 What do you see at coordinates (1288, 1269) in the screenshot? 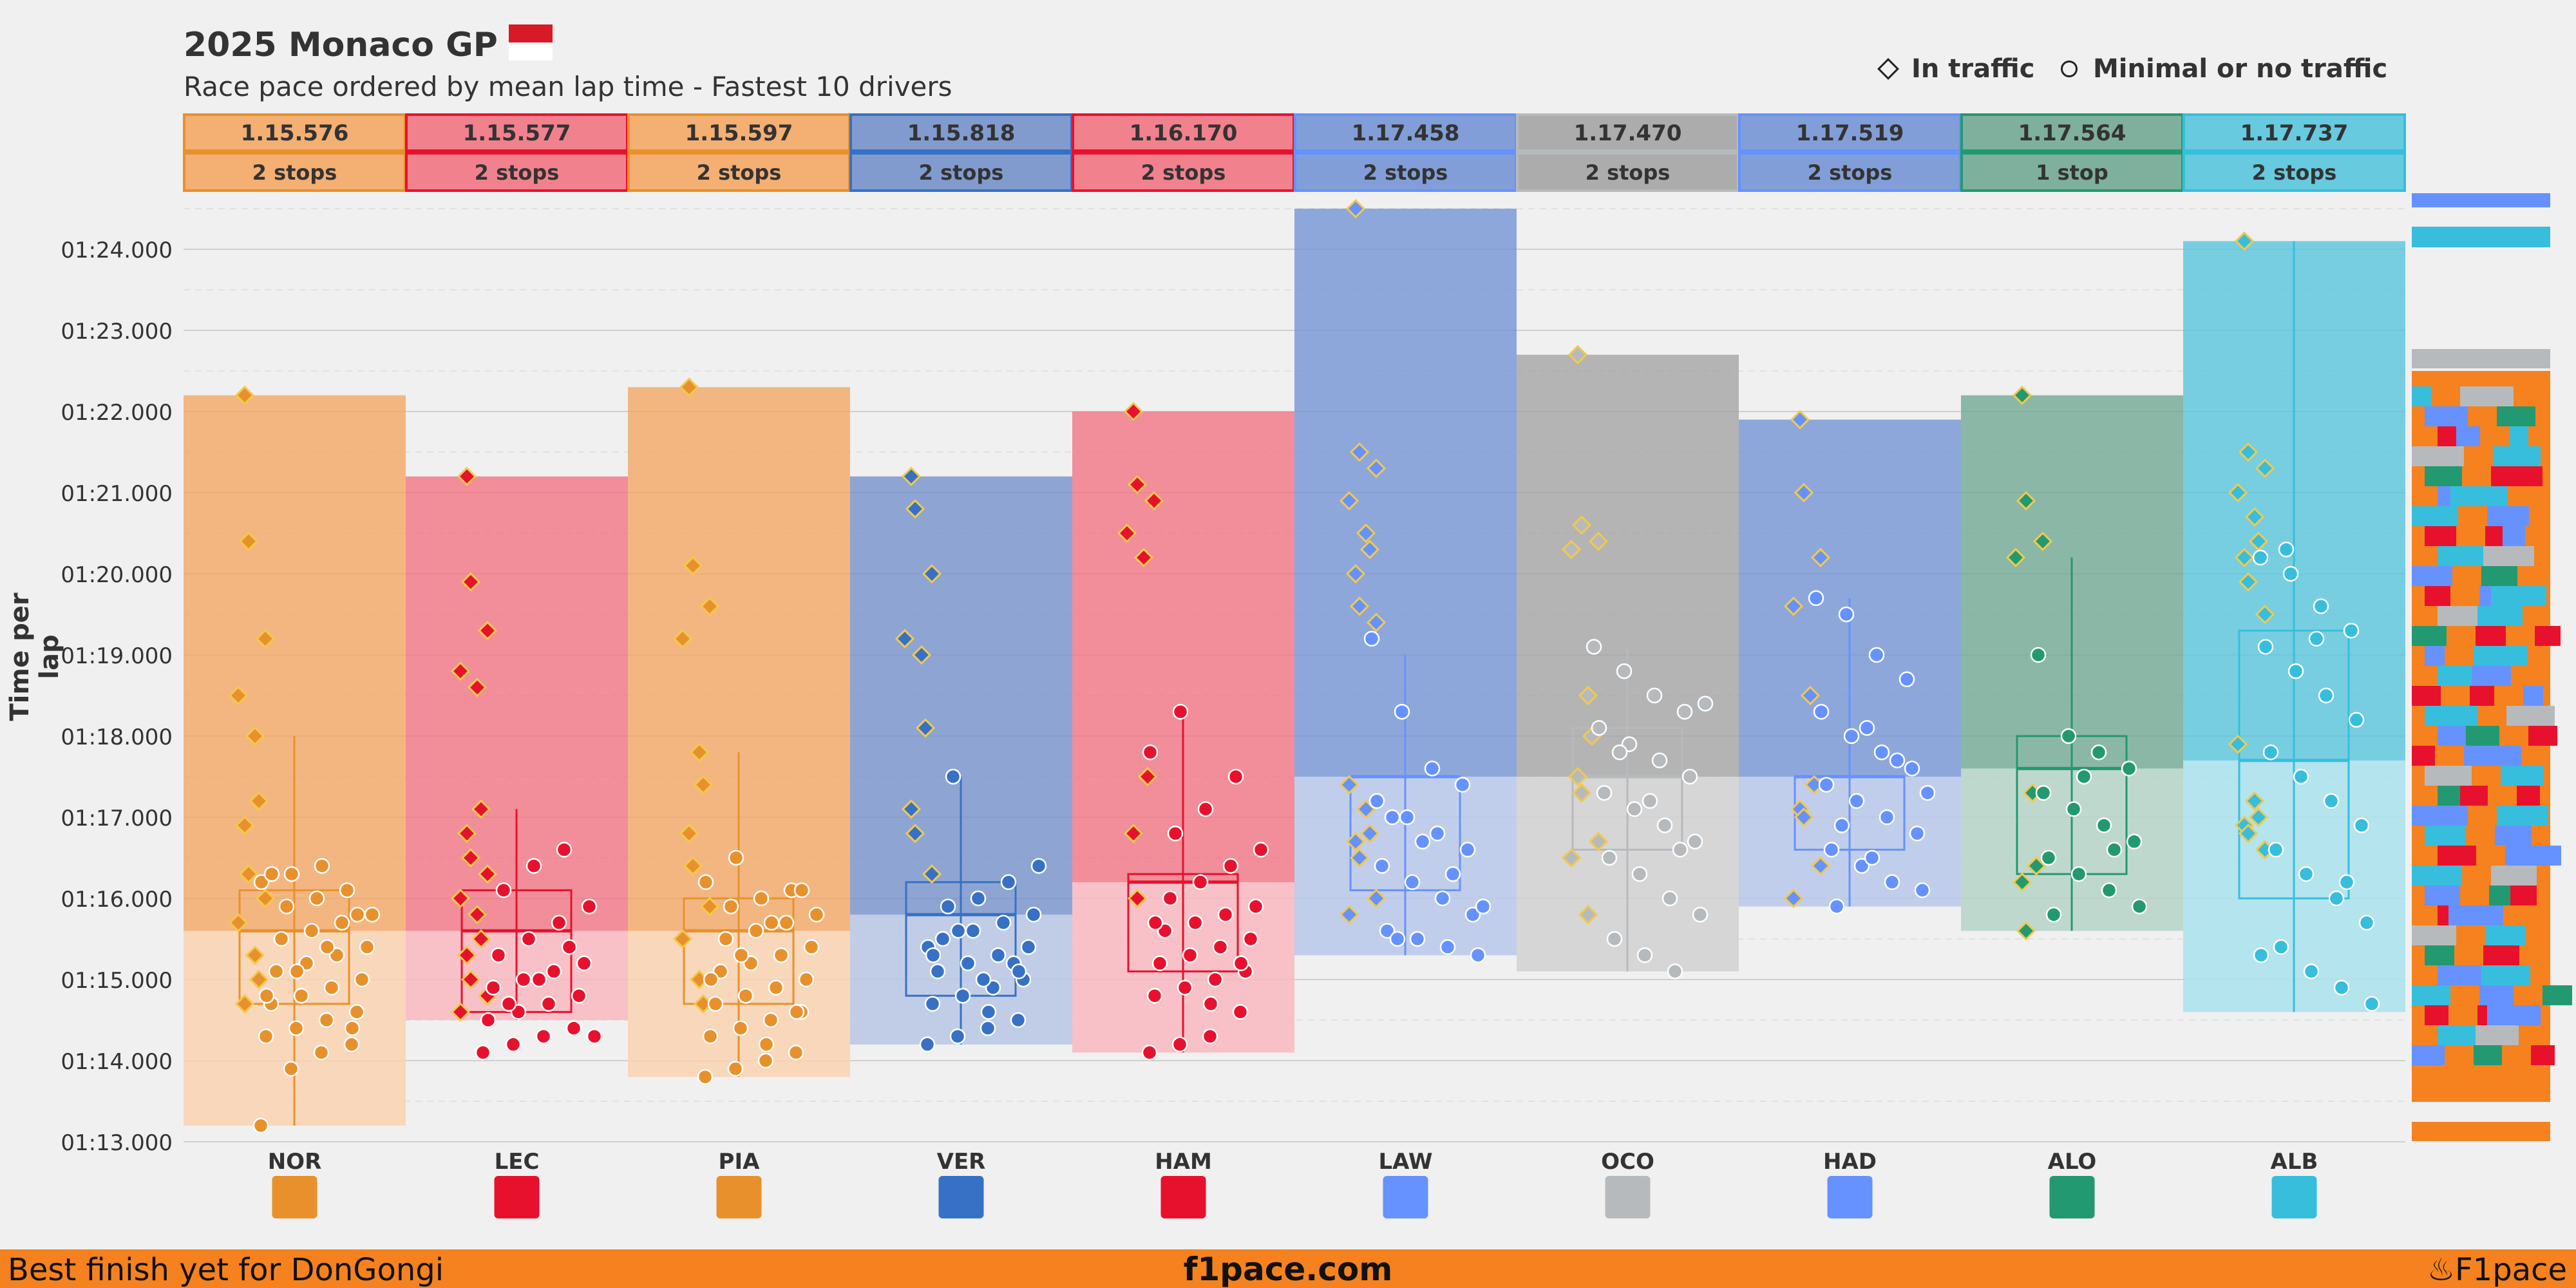
I see `footer-site: f1pace.com` at bounding box center [1288, 1269].